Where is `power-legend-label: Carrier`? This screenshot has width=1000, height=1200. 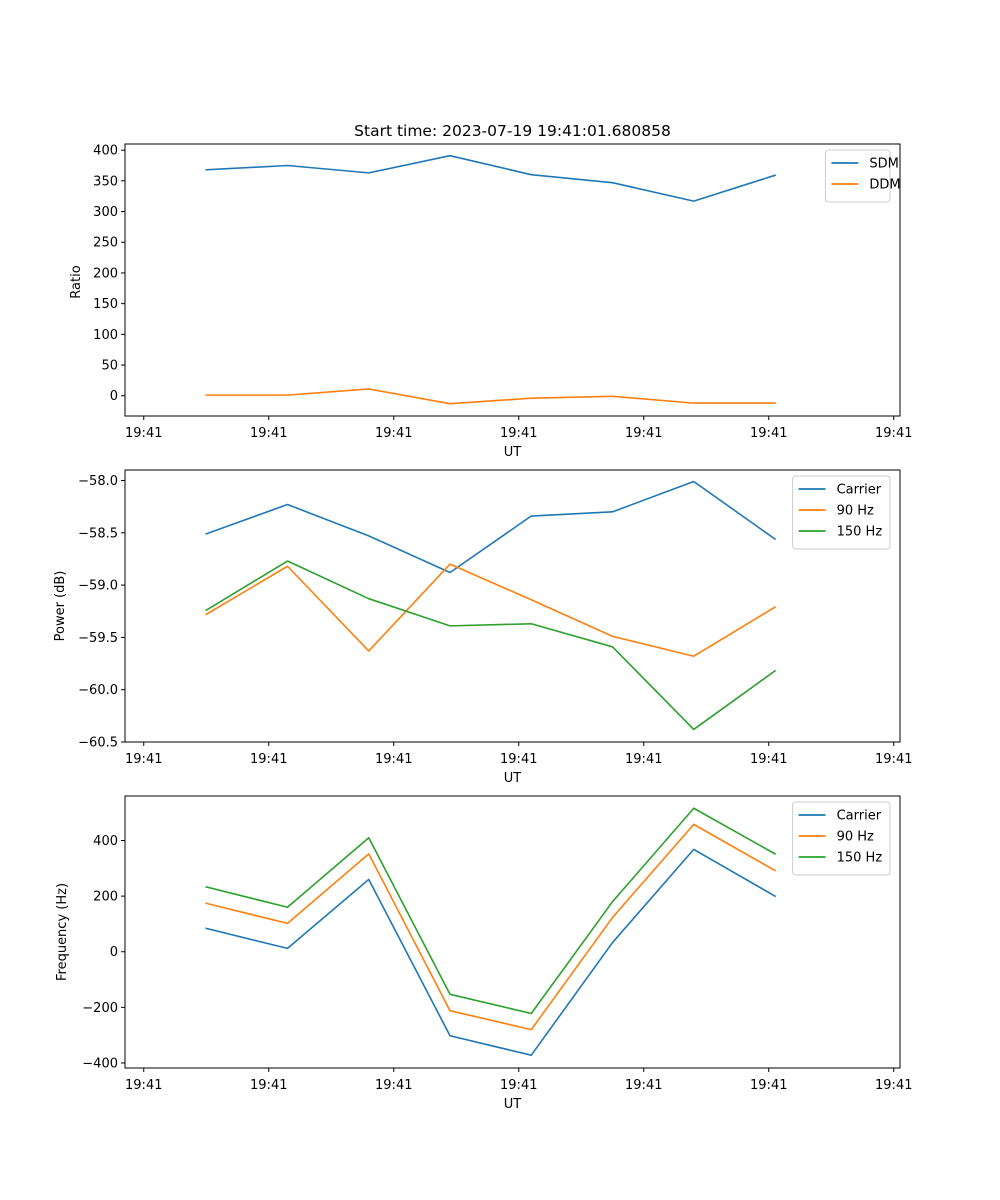
power-legend-label: Carrier is located at coordinates (859, 490).